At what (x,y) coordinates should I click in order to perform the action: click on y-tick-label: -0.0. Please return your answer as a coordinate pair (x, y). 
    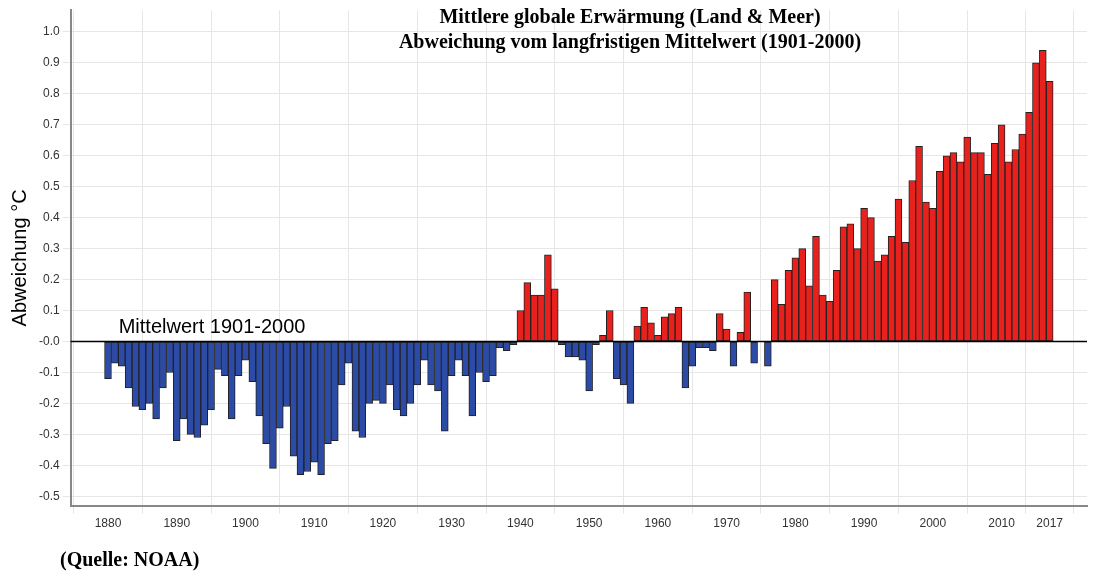
    Looking at the image, I should click on (49, 340).